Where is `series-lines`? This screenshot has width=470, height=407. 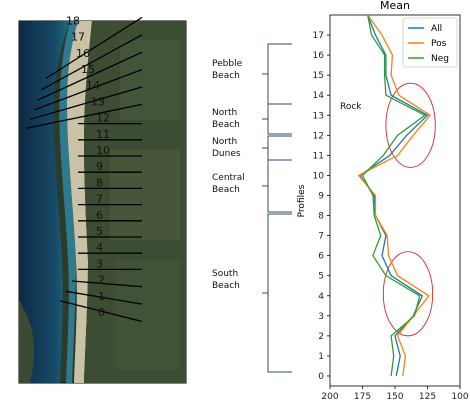
series-lines is located at coordinates (394, 195).